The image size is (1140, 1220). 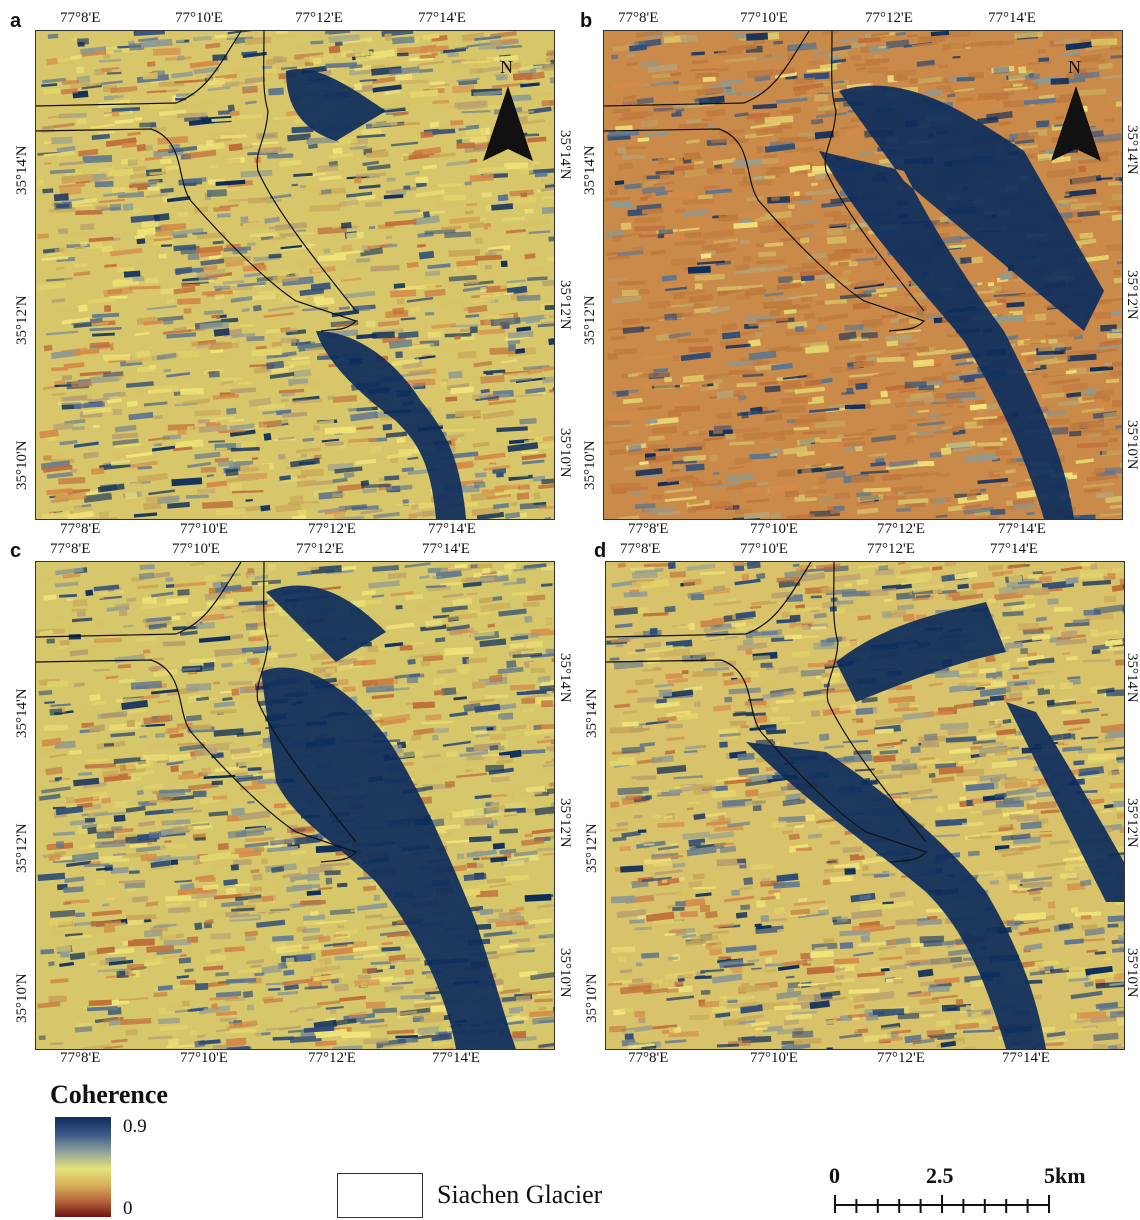 What do you see at coordinates (519, 1195) in the screenshot?
I see `glacier-legend-label: Siachen Glacier` at bounding box center [519, 1195].